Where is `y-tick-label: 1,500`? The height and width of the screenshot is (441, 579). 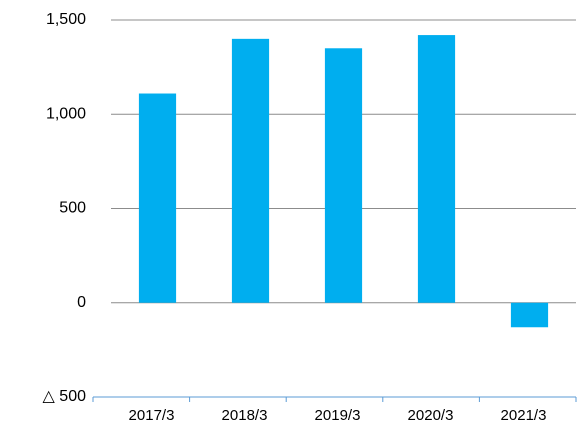
y-tick-label: 1,500 is located at coordinates (66, 19).